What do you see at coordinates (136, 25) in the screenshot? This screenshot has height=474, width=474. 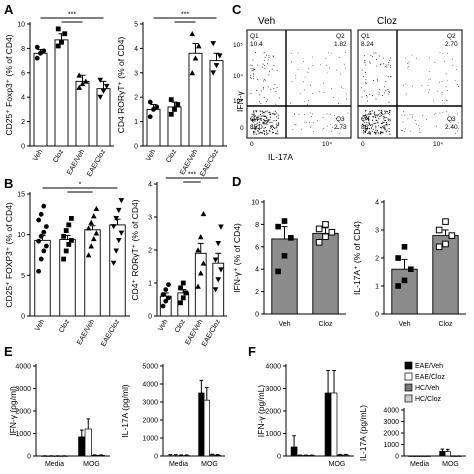 I see `y-tick-label: 5` at bounding box center [136, 25].